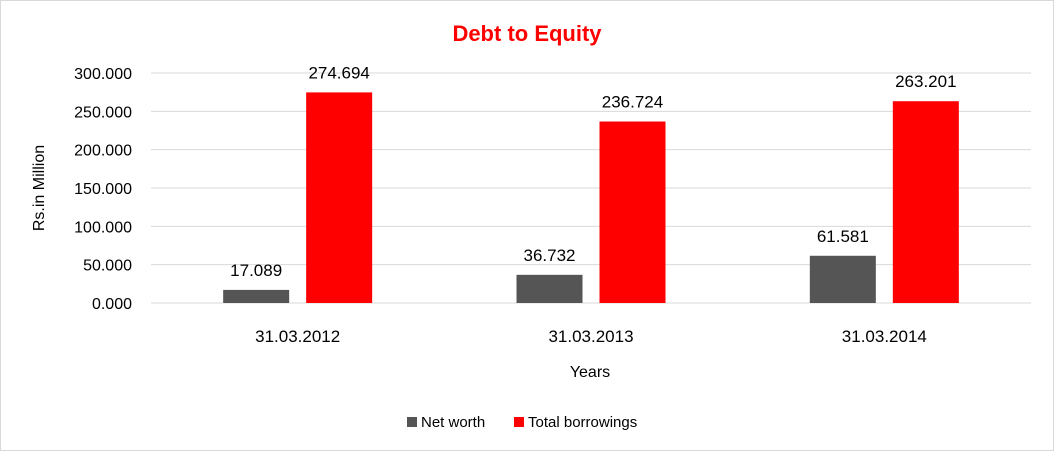  I want to click on data-label: 236.724, so click(632, 102).